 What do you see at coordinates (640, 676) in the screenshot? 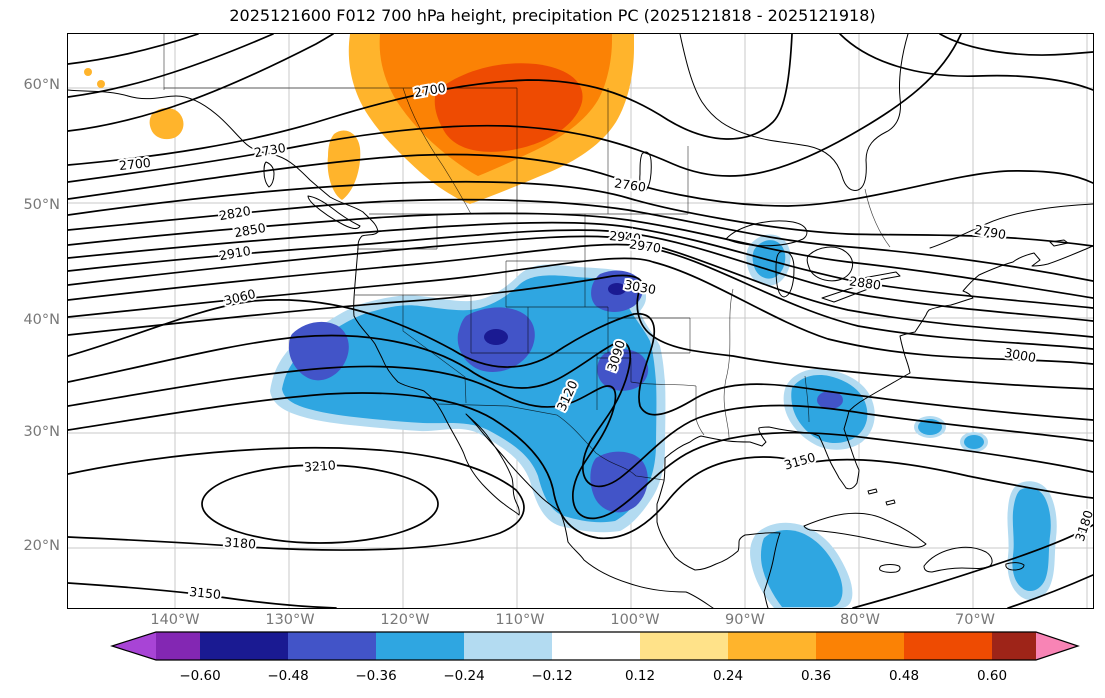
I see `colorbar-tick-label: 0.12` at bounding box center [640, 676].